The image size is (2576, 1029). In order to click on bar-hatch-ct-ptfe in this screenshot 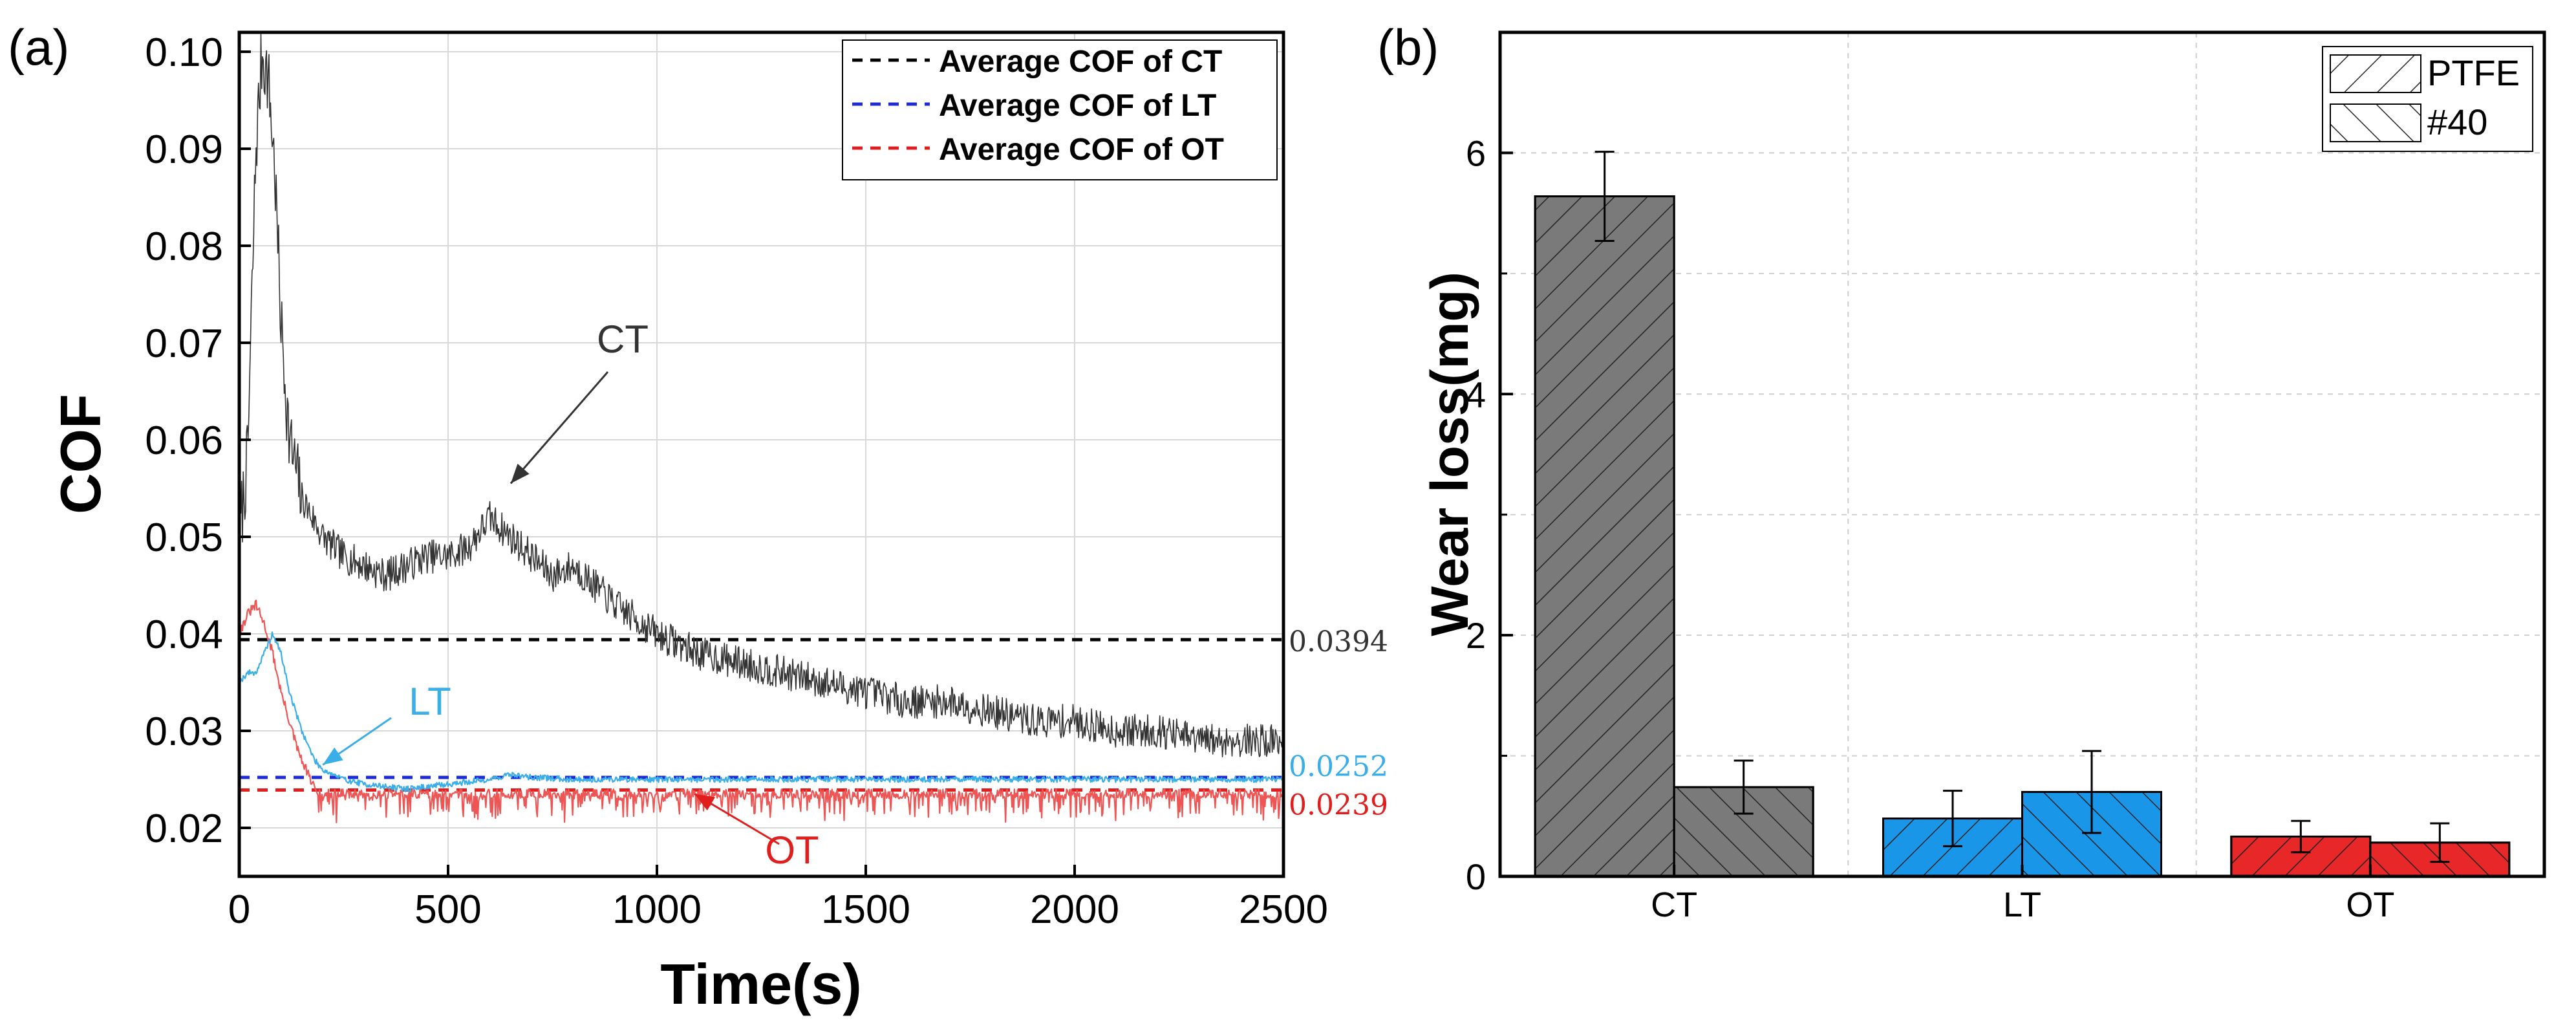, I will do `click(1604, 536)`.